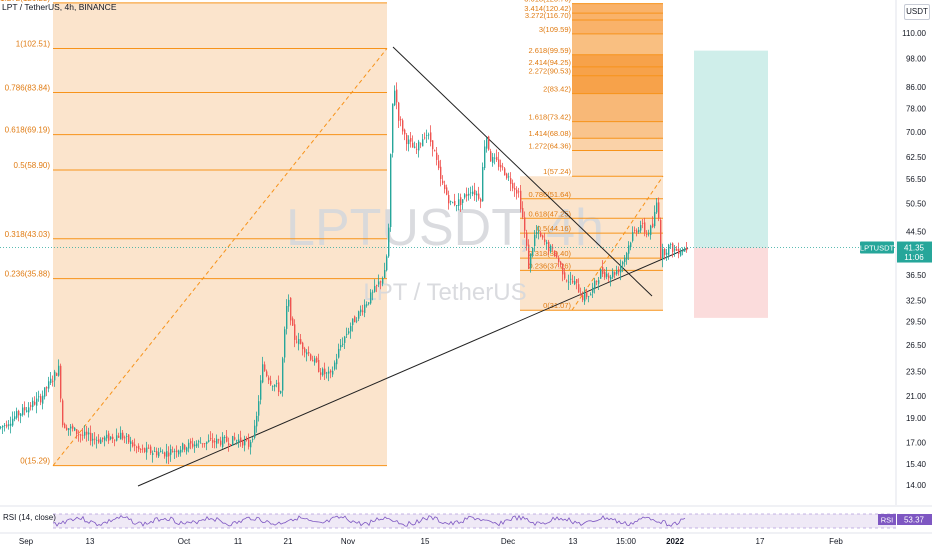 The image size is (932, 555). What do you see at coordinates (549, 71) in the screenshot?
I see `fib-right-label: 2.272(90.53)` at bounding box center [549, 71].